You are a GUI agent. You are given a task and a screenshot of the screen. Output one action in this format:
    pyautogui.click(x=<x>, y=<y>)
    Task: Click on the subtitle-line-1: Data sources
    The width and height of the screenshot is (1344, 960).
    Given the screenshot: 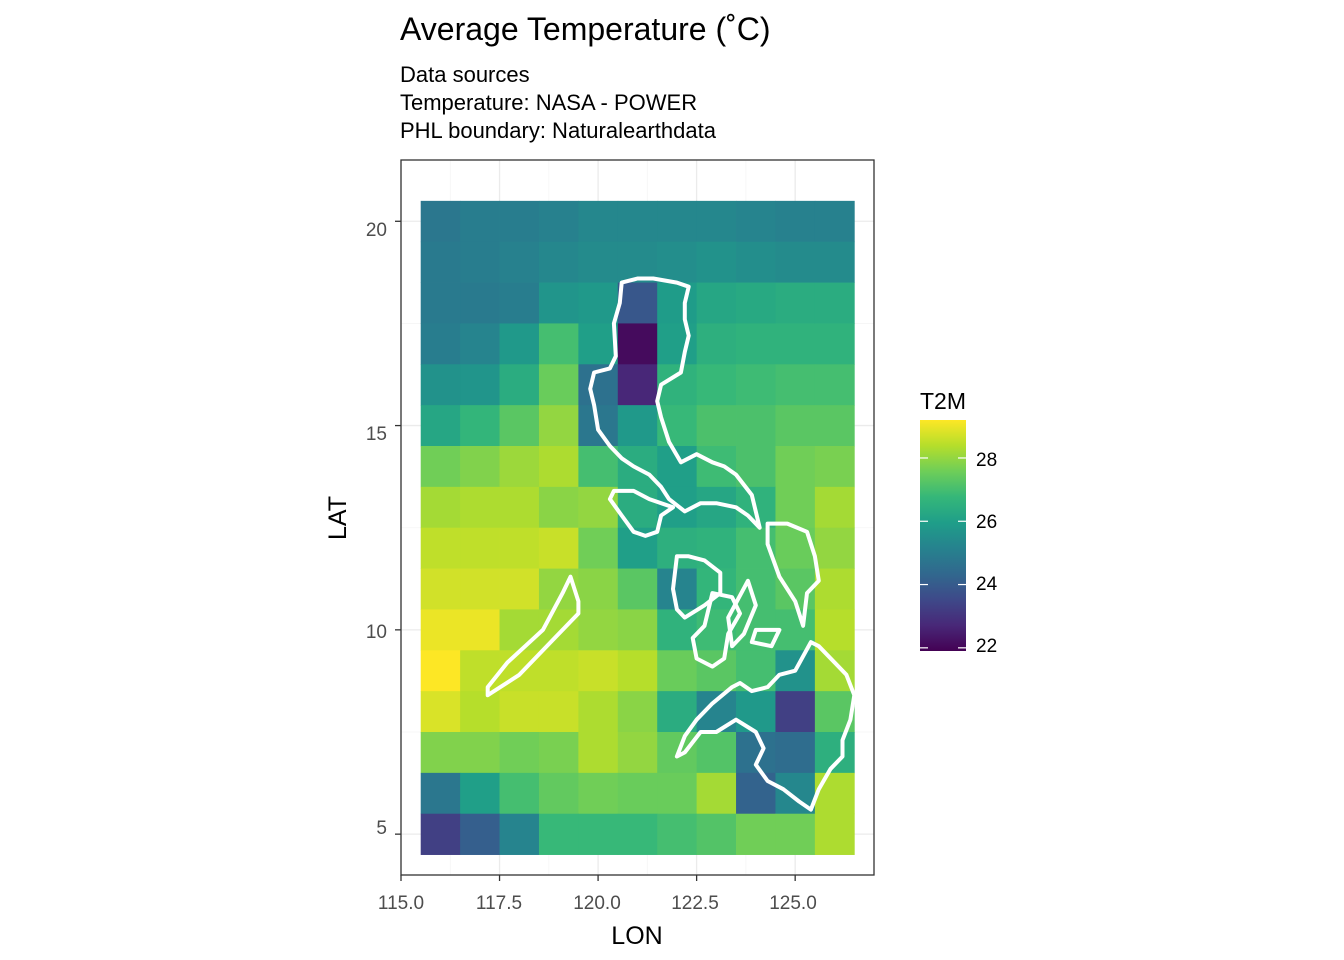 What is the action you would take?
    pyautogui.click(x=465, y=74)
    